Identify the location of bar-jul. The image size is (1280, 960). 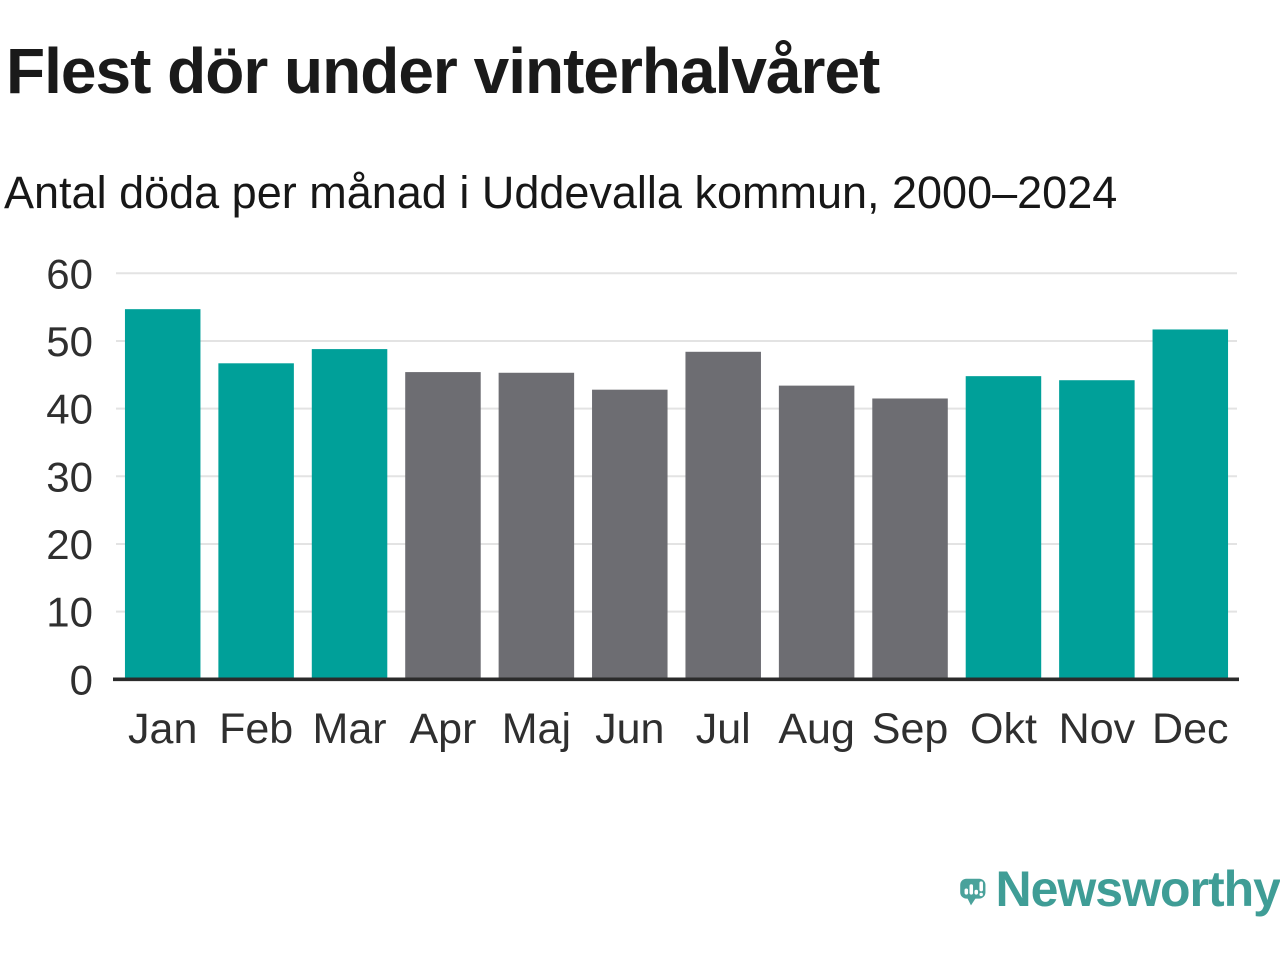
(723, 515).